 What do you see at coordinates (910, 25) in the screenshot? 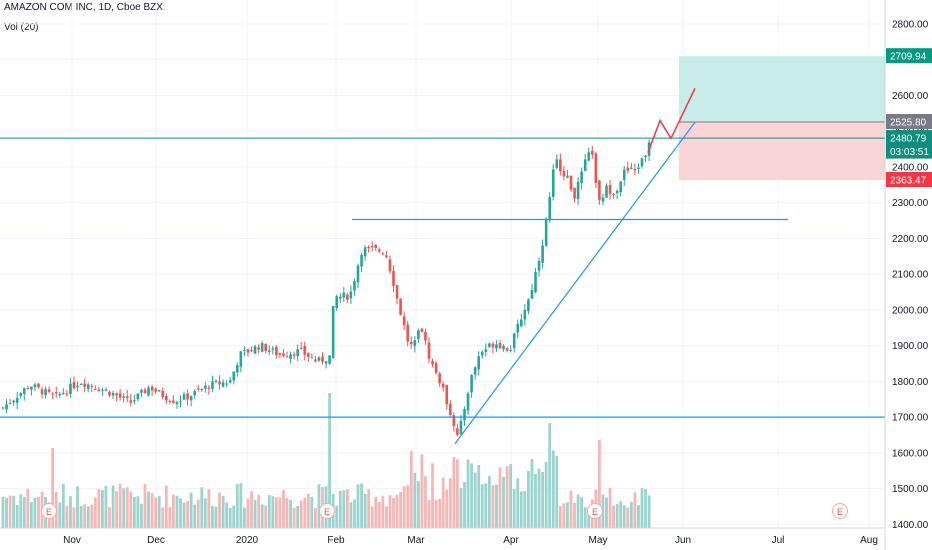
I see `price-tick-label: 2800.00` at bounding box center [910, 25].